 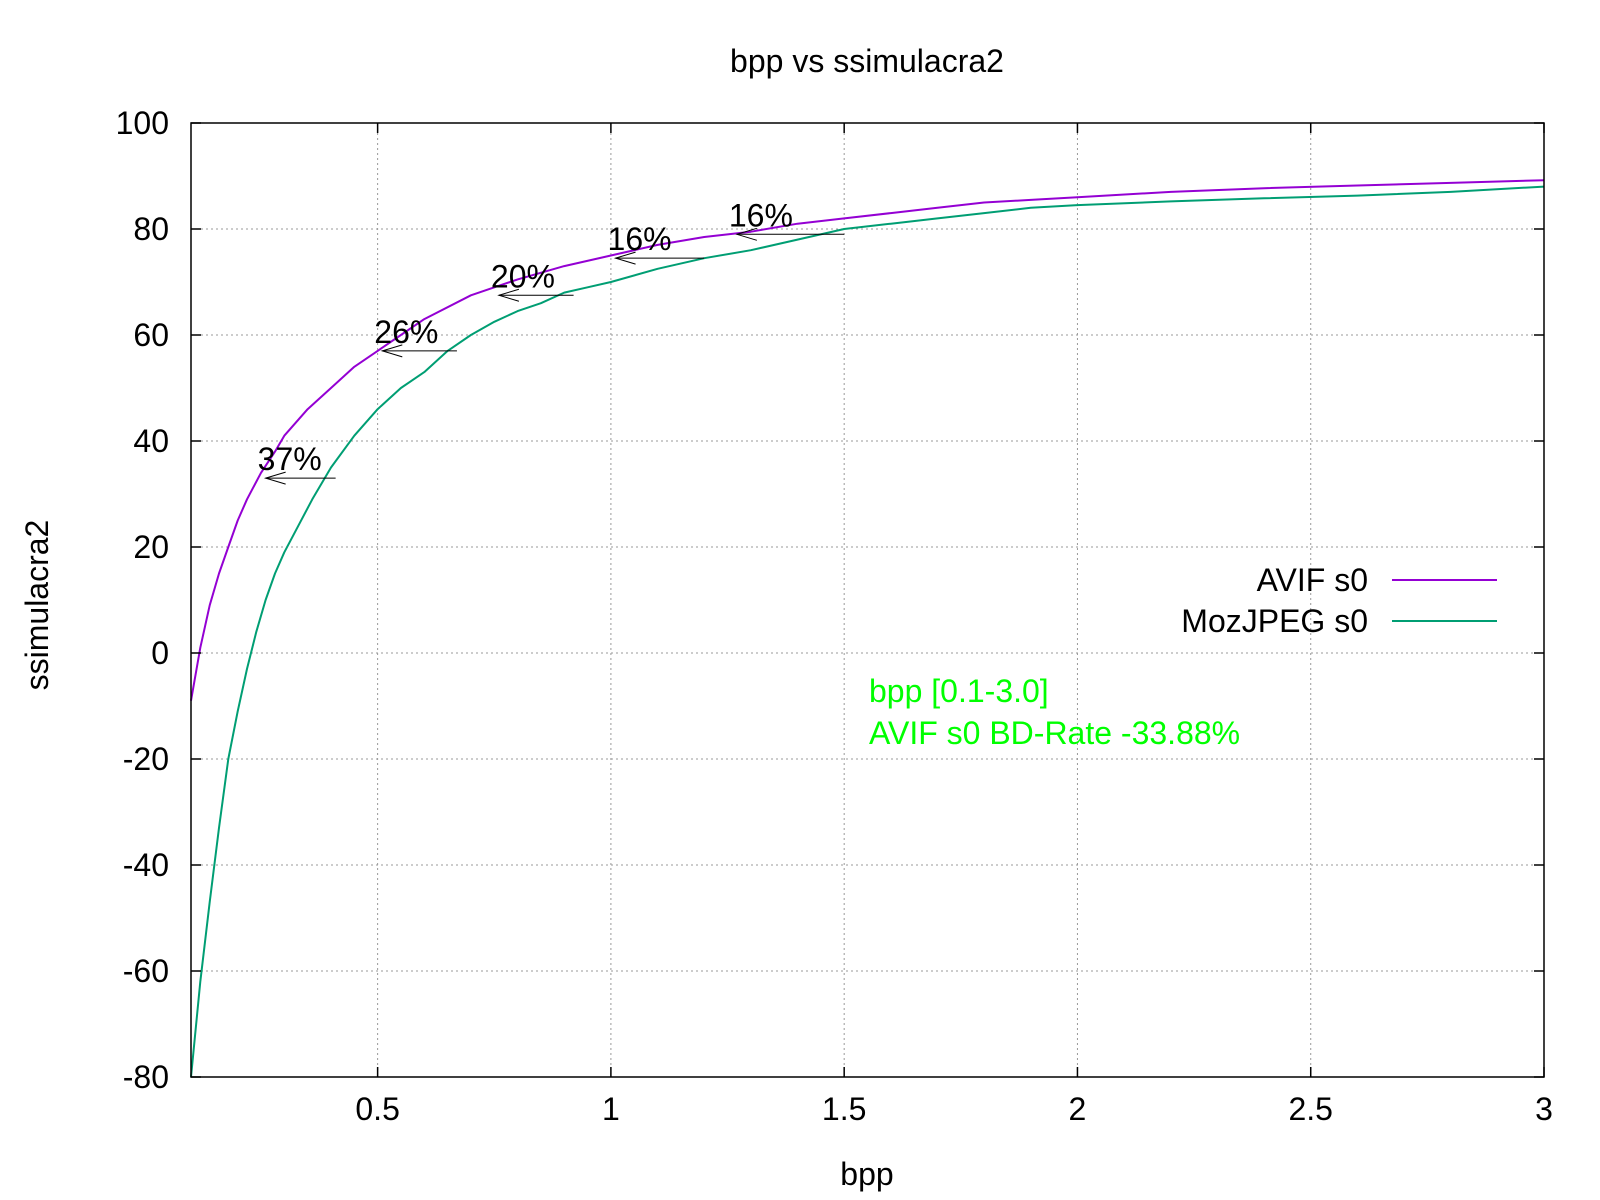 What do you see at coordinates (146, 971) in the screenshot?
I see `y-tick-label: -60` at bounding box center [146, 971].